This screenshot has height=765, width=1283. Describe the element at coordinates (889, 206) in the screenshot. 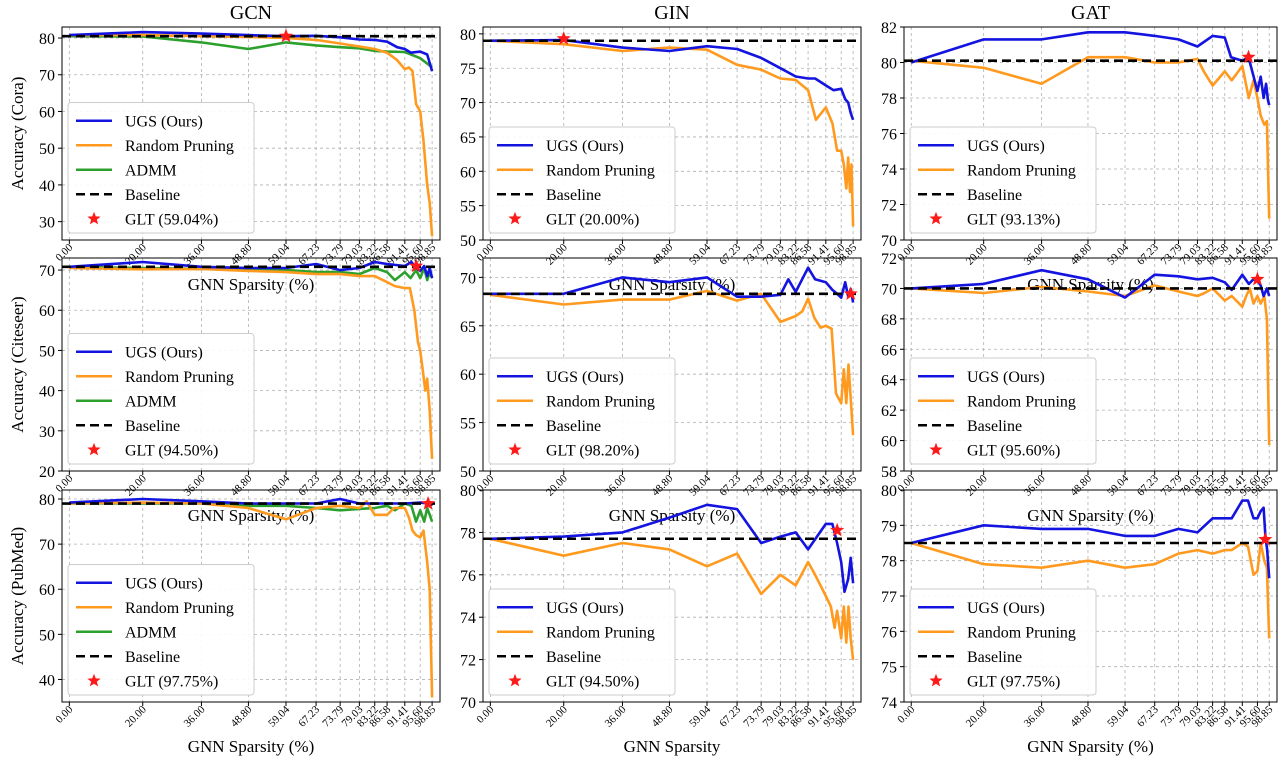

I see `y-tick-label: 72` at that location.